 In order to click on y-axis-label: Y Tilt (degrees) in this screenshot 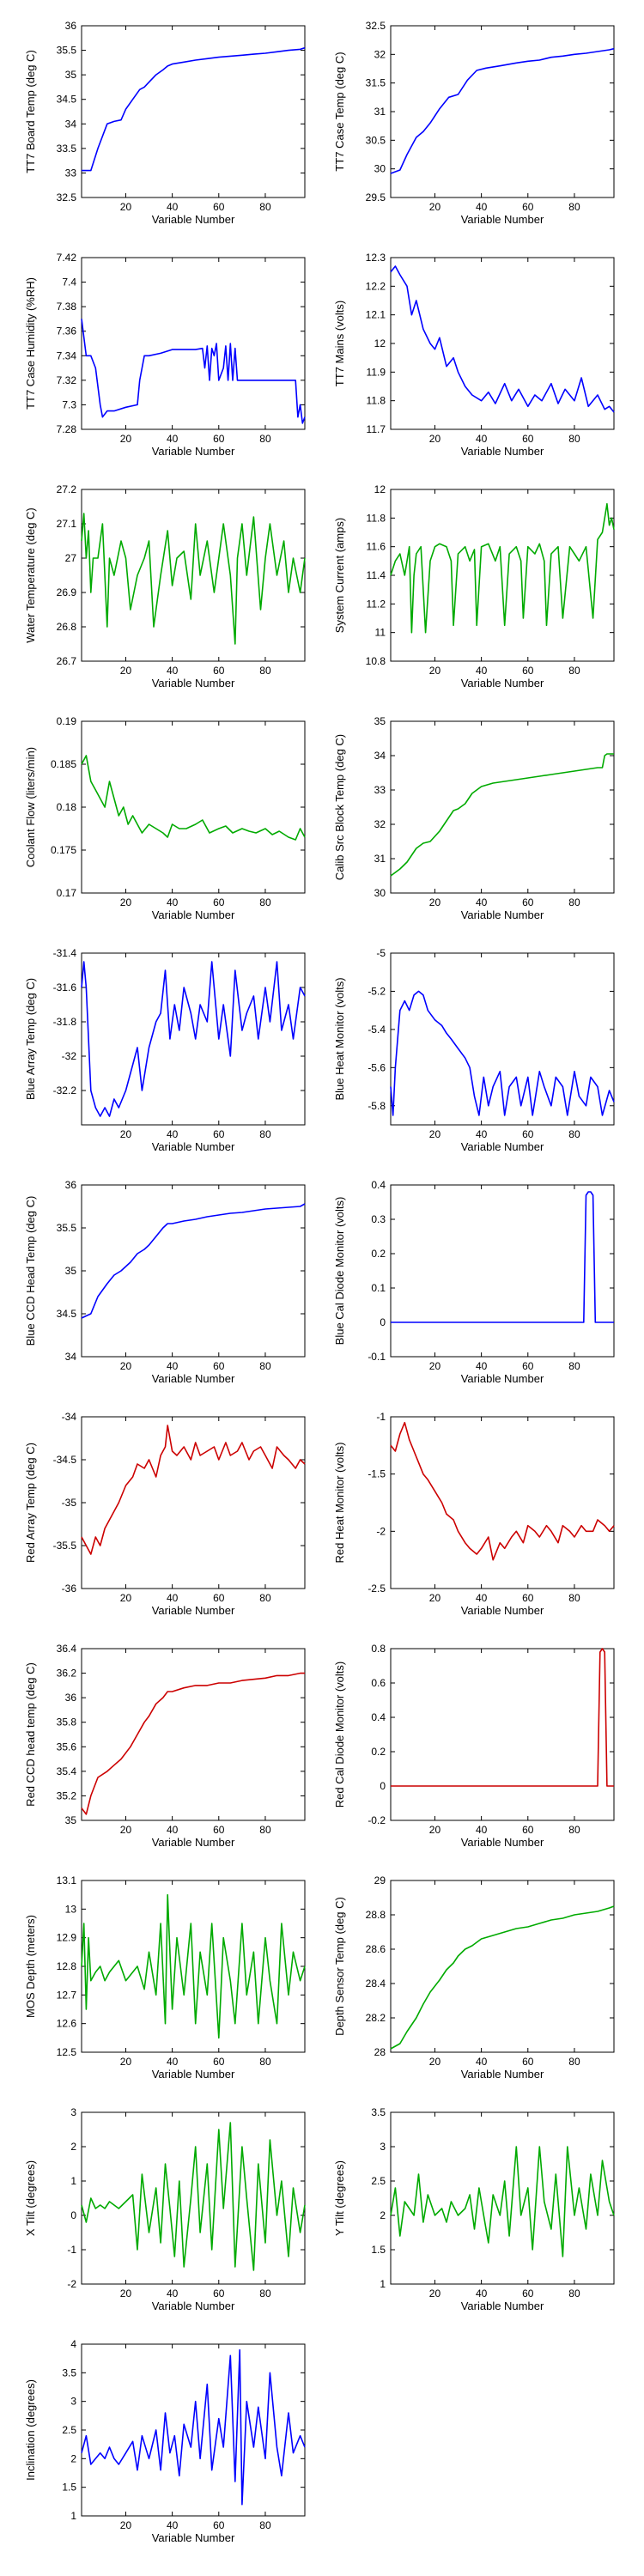, I will do `click(339, 2198)`.